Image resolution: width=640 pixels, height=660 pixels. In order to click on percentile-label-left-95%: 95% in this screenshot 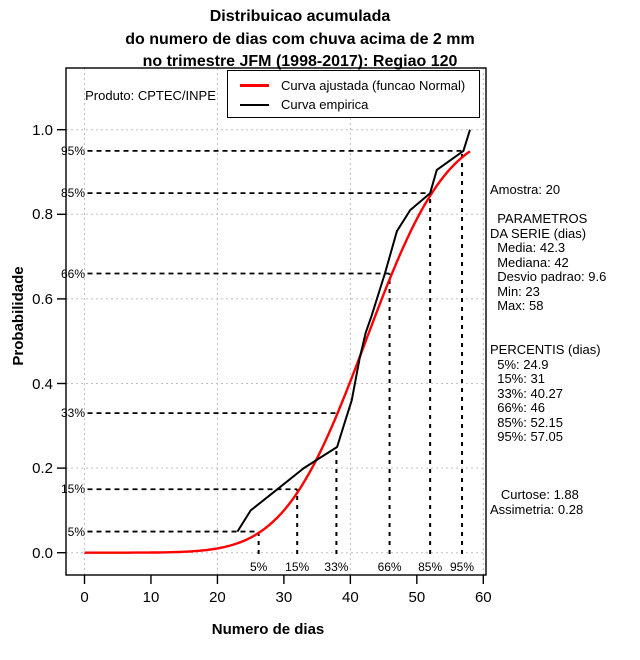, I will do `click(72, 150)`.